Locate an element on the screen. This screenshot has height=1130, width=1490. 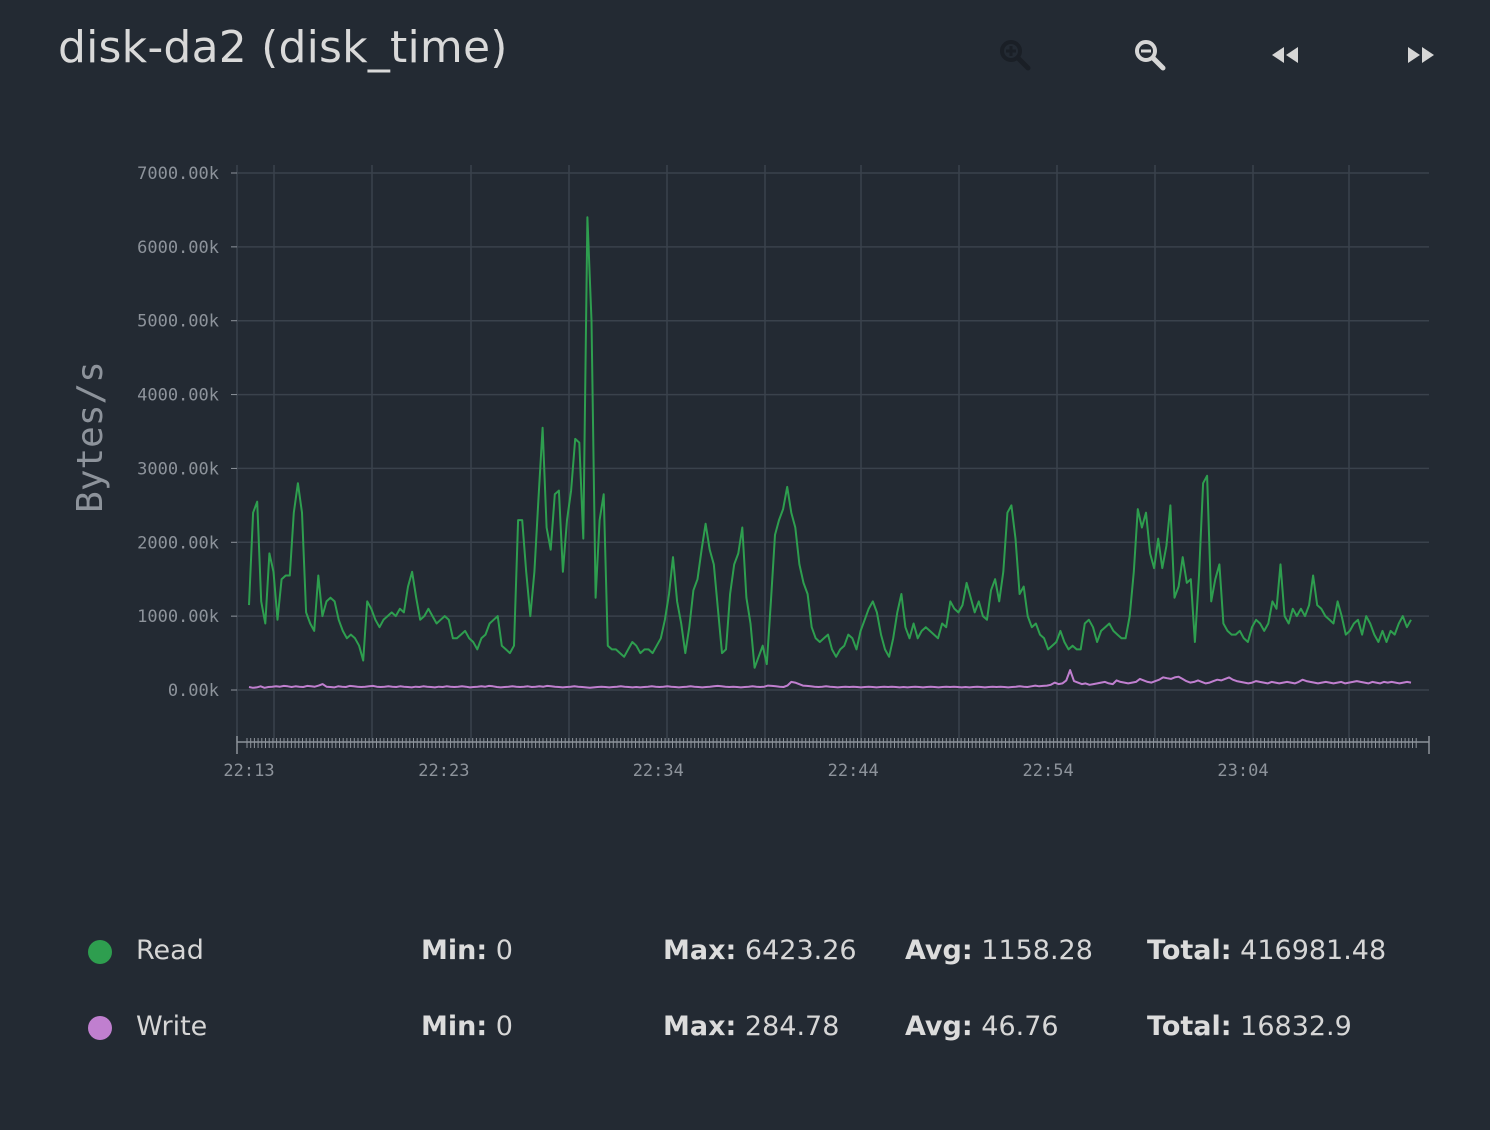
rewind-icon is located at coordinates (1285, 55).